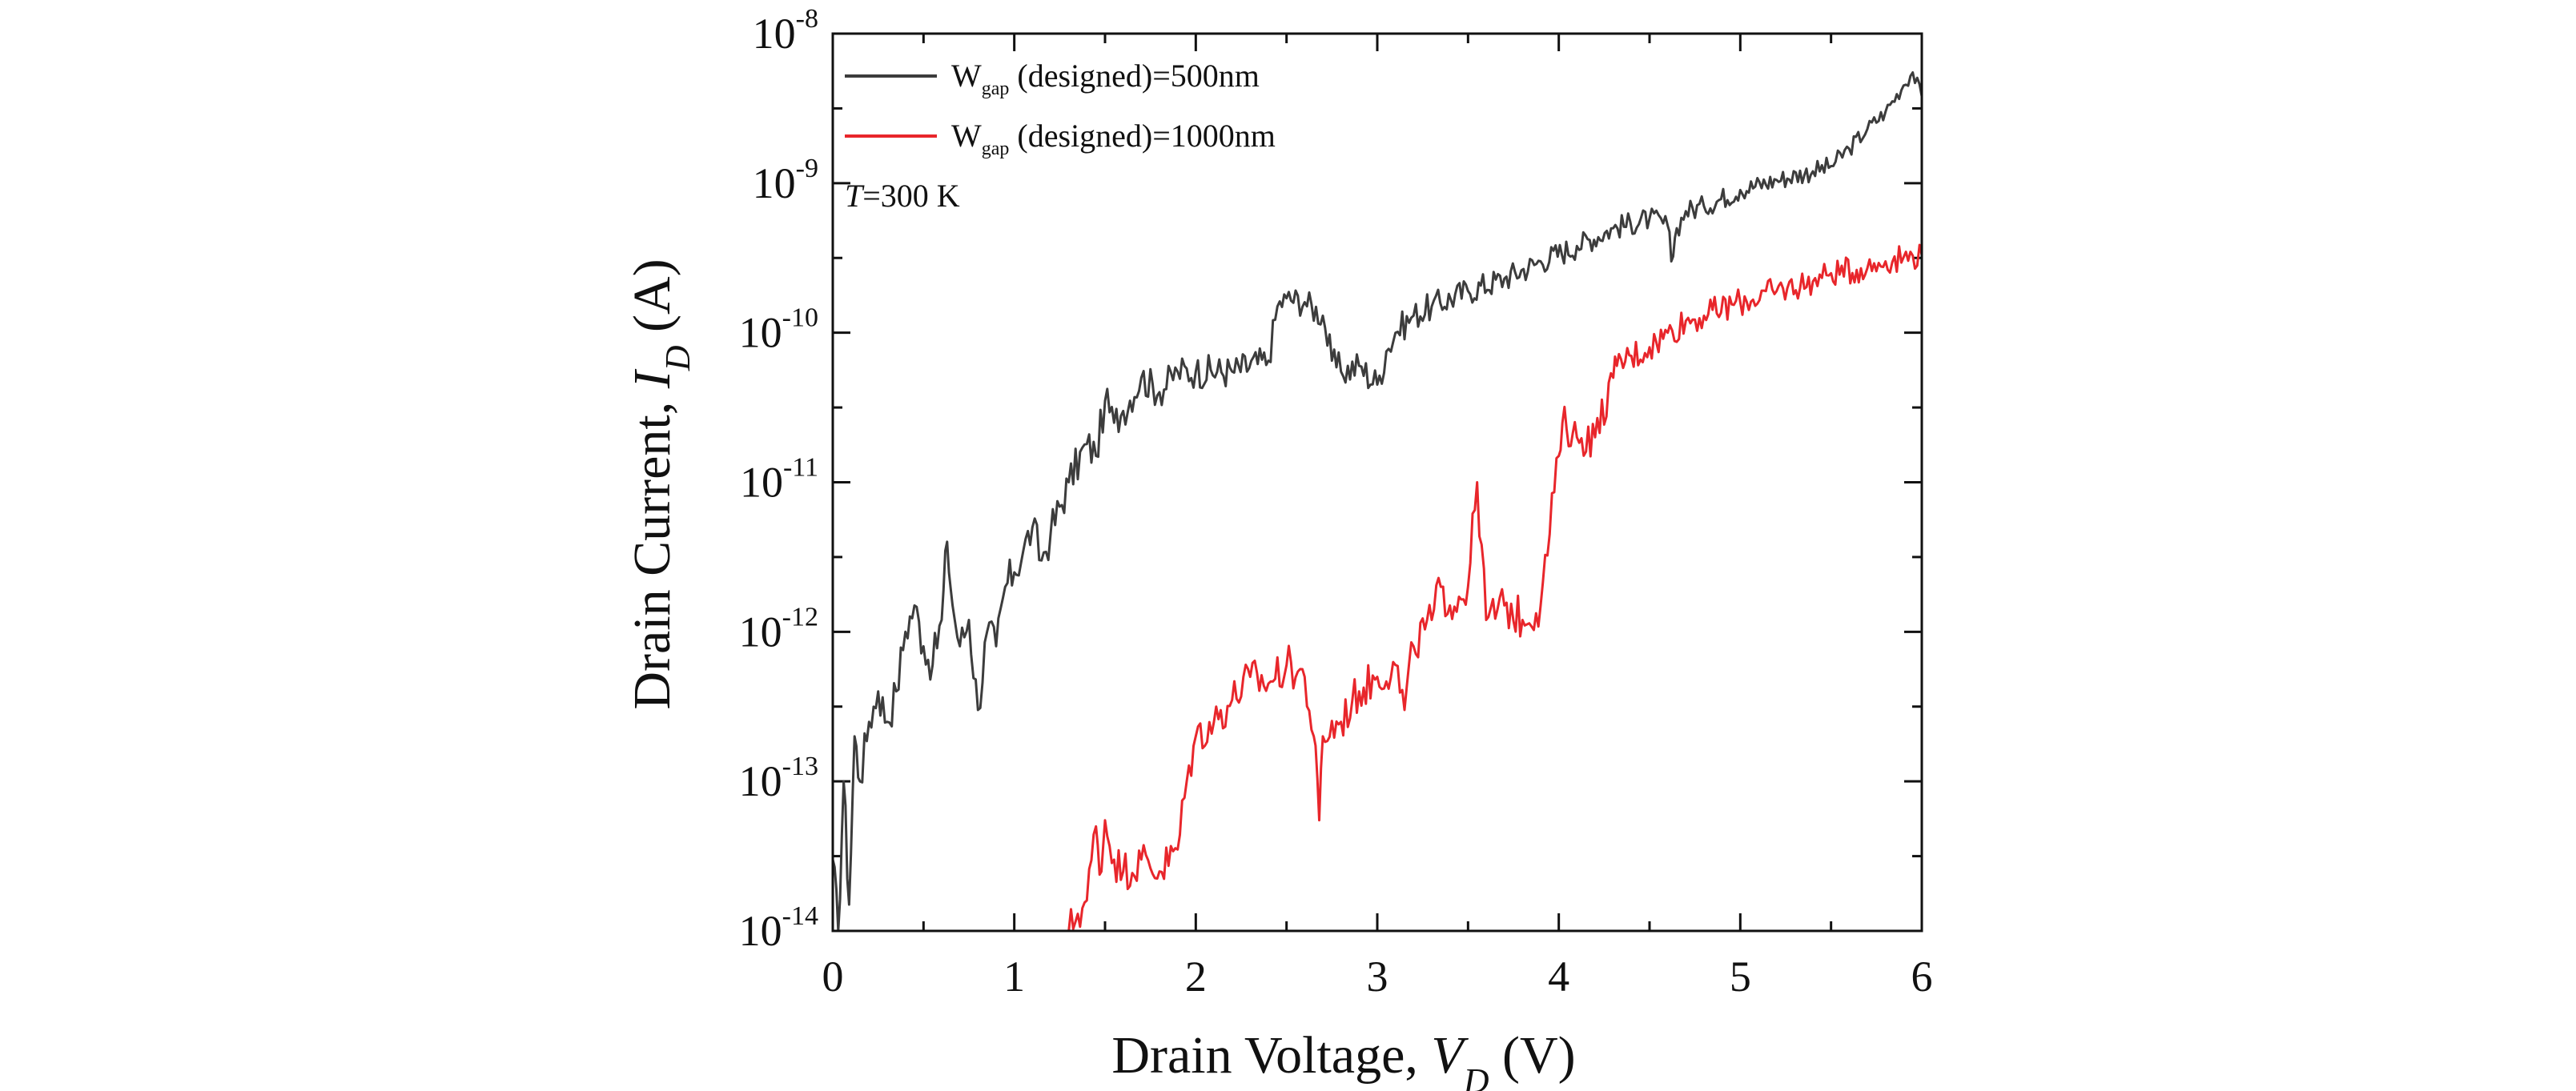  I want to click on x-tick-label: 5, so click(1740, 977).